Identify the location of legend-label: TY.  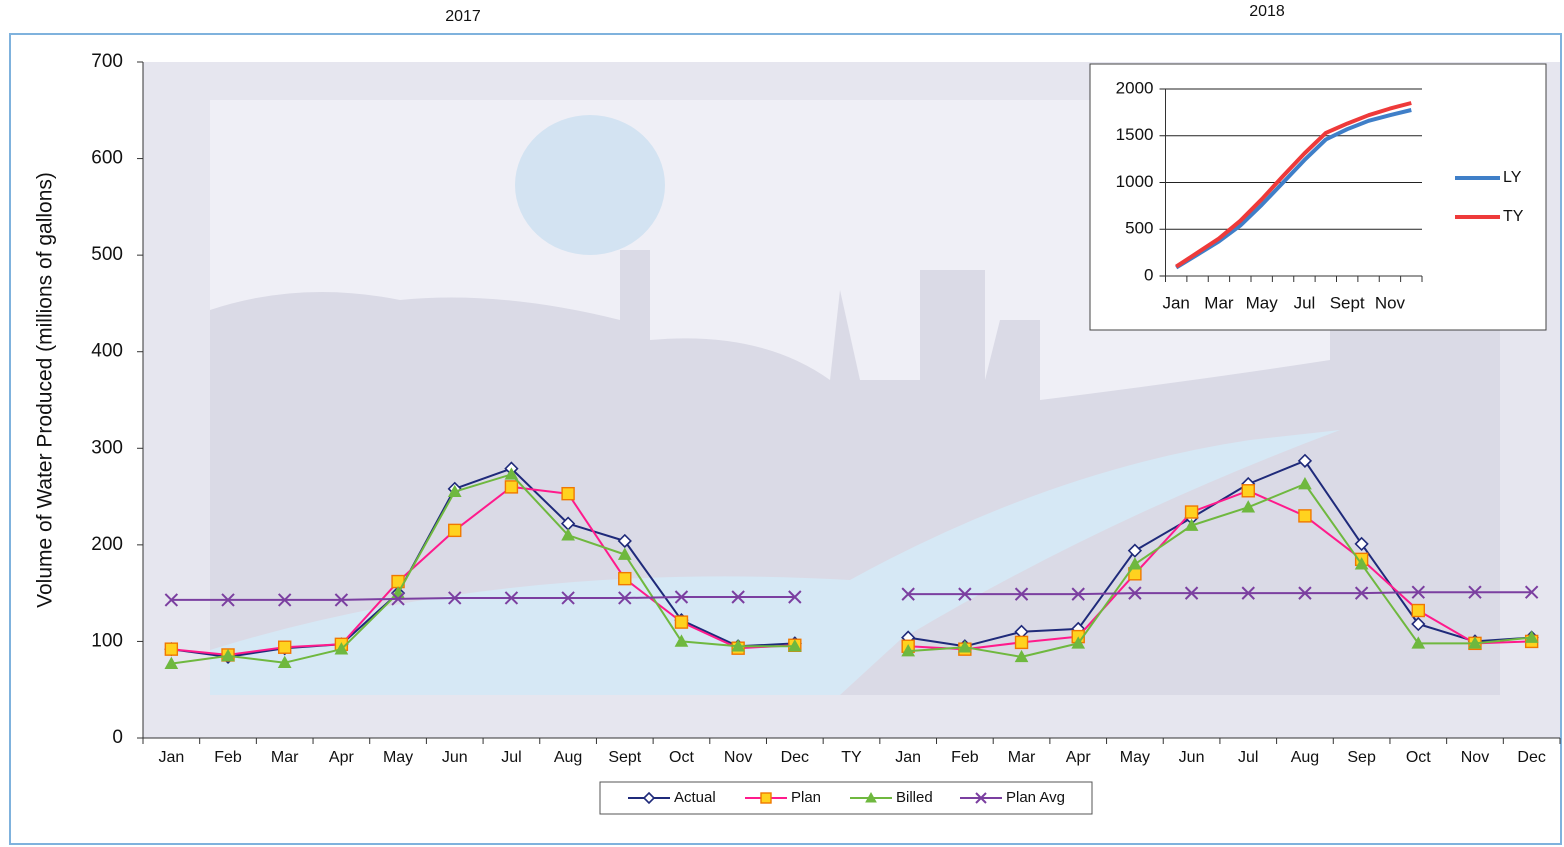
(1513, 216).